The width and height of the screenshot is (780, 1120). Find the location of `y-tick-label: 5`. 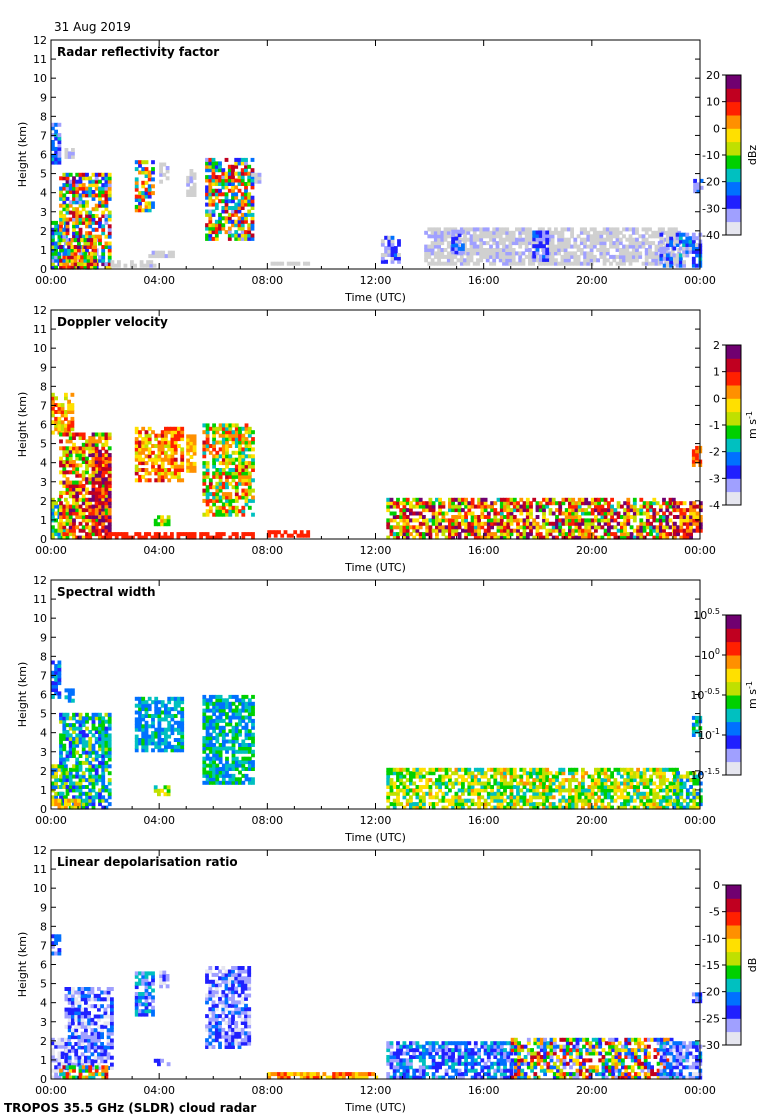

y-tick-label: 5 is located at coordinates (43, 174).